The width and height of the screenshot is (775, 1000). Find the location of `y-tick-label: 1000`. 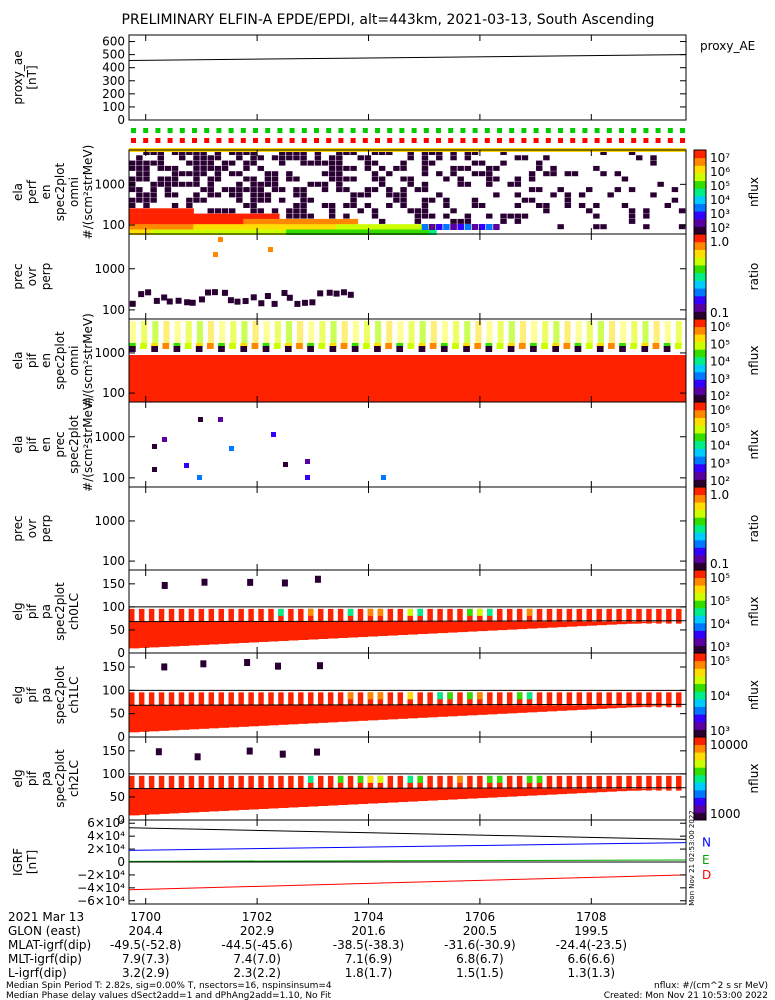

y-tick-label: 1000 is located at coordinates (109, 353).